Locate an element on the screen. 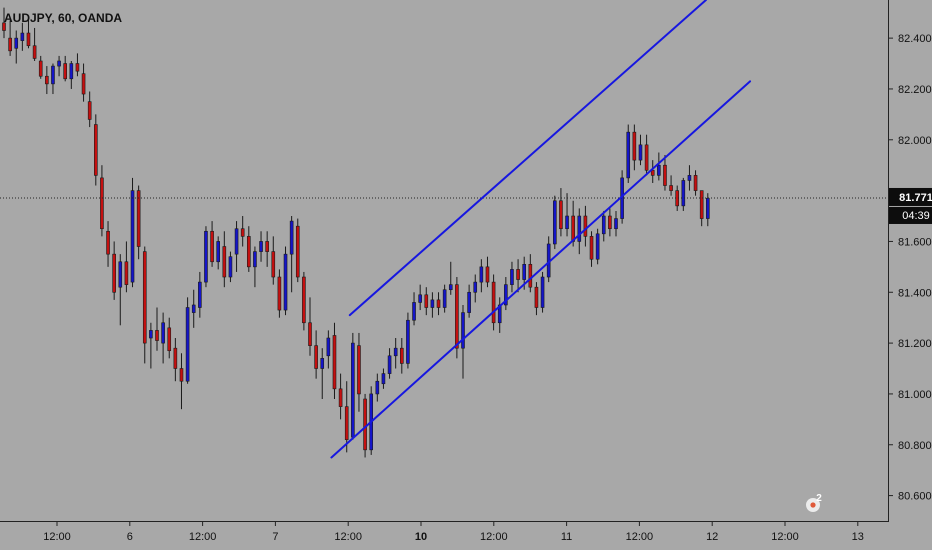  price-tick-label: 80.800 is located at coordinates (915, 446).